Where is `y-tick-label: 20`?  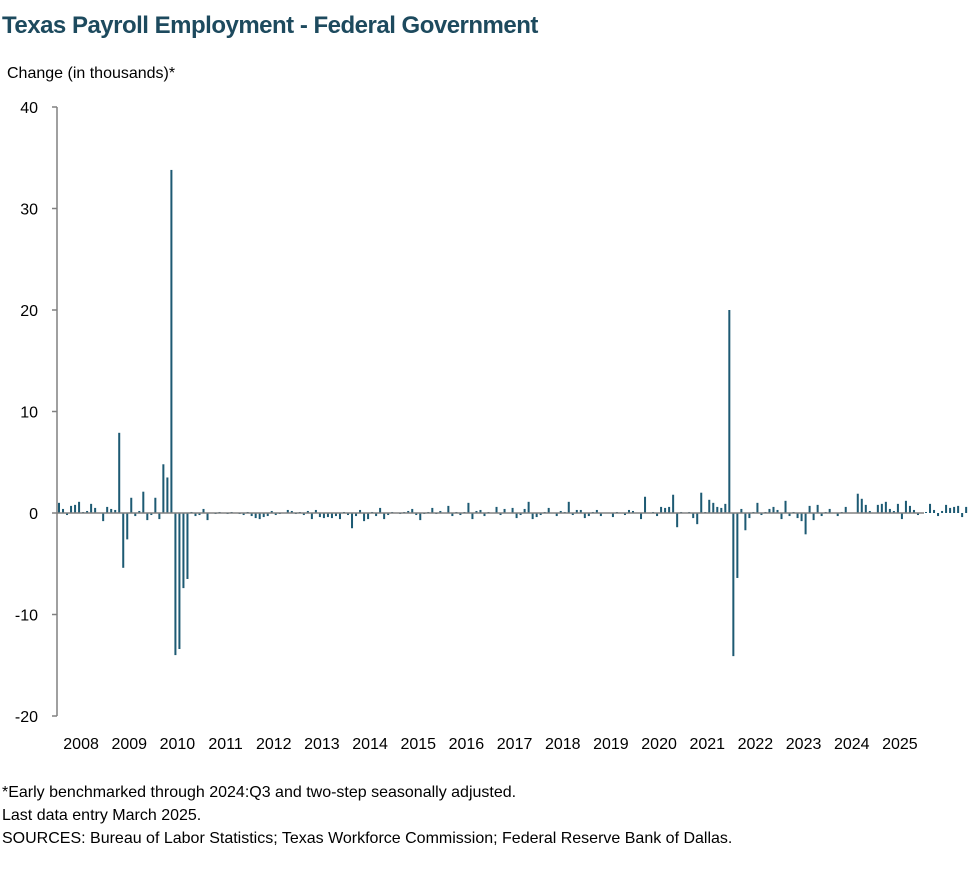 y-tick-label: 20 is located at coordinates (29, 311).